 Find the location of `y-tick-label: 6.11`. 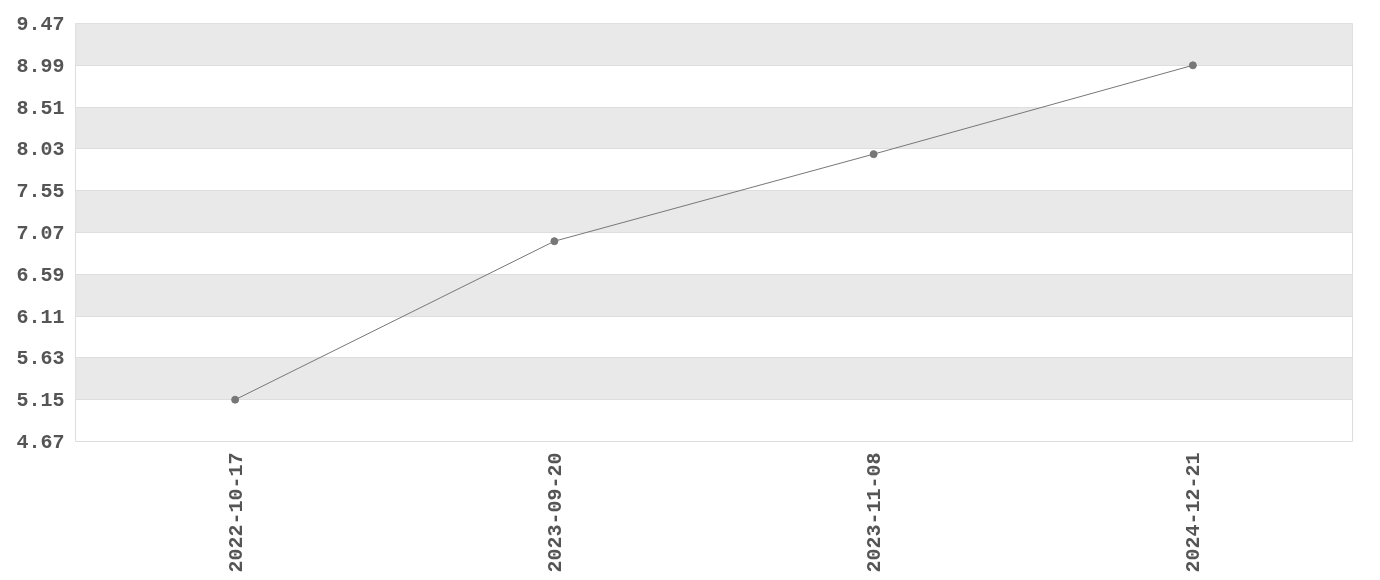

y-tick-label: 6.11 is located at coordinates (40, 317).